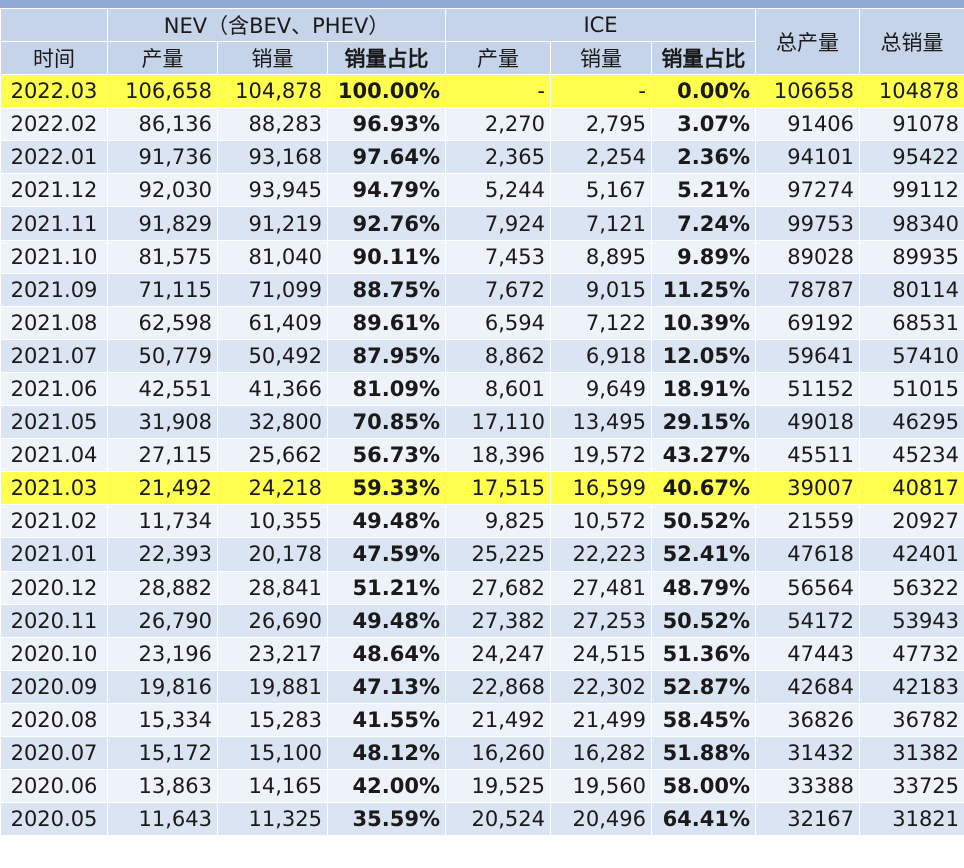 The image size is (964, 868). I want to click on total-production-cell: 21559, so click(808, 521).